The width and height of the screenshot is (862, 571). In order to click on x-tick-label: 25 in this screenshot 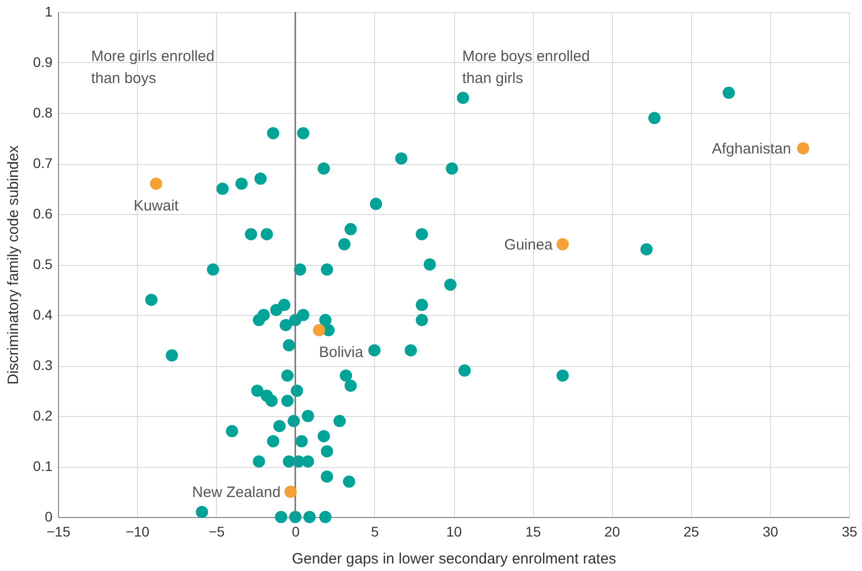, I will do `click(692, 532)`.